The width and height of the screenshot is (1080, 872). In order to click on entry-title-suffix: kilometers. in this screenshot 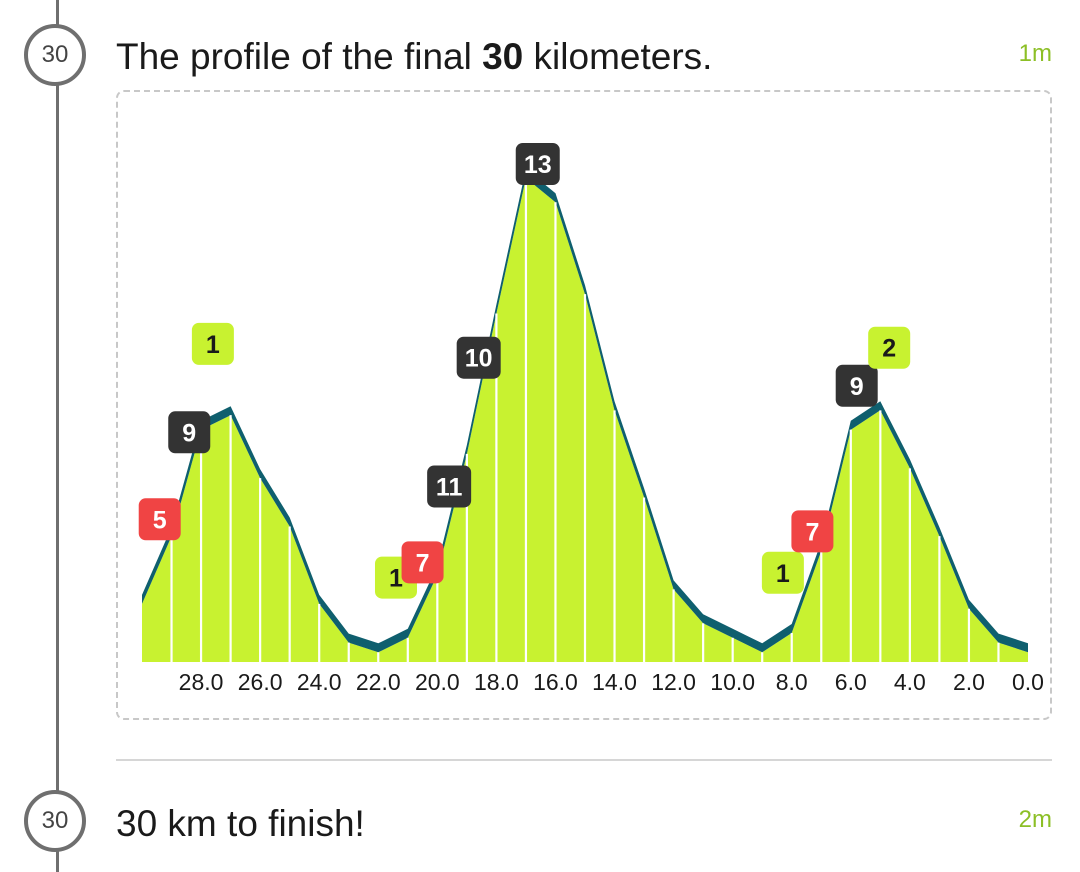, I will do `click(618, 56)`.